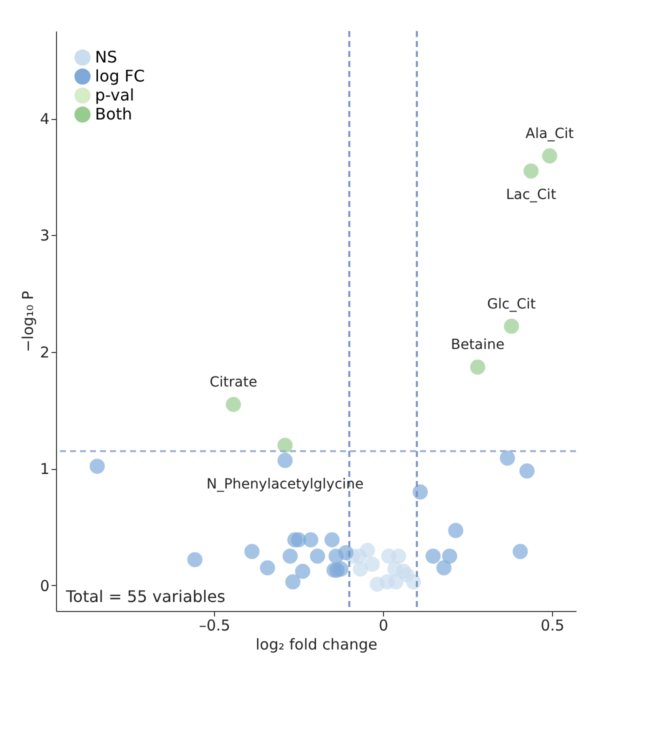  I want to click on y-tick-label: 0, so click(45, 585).